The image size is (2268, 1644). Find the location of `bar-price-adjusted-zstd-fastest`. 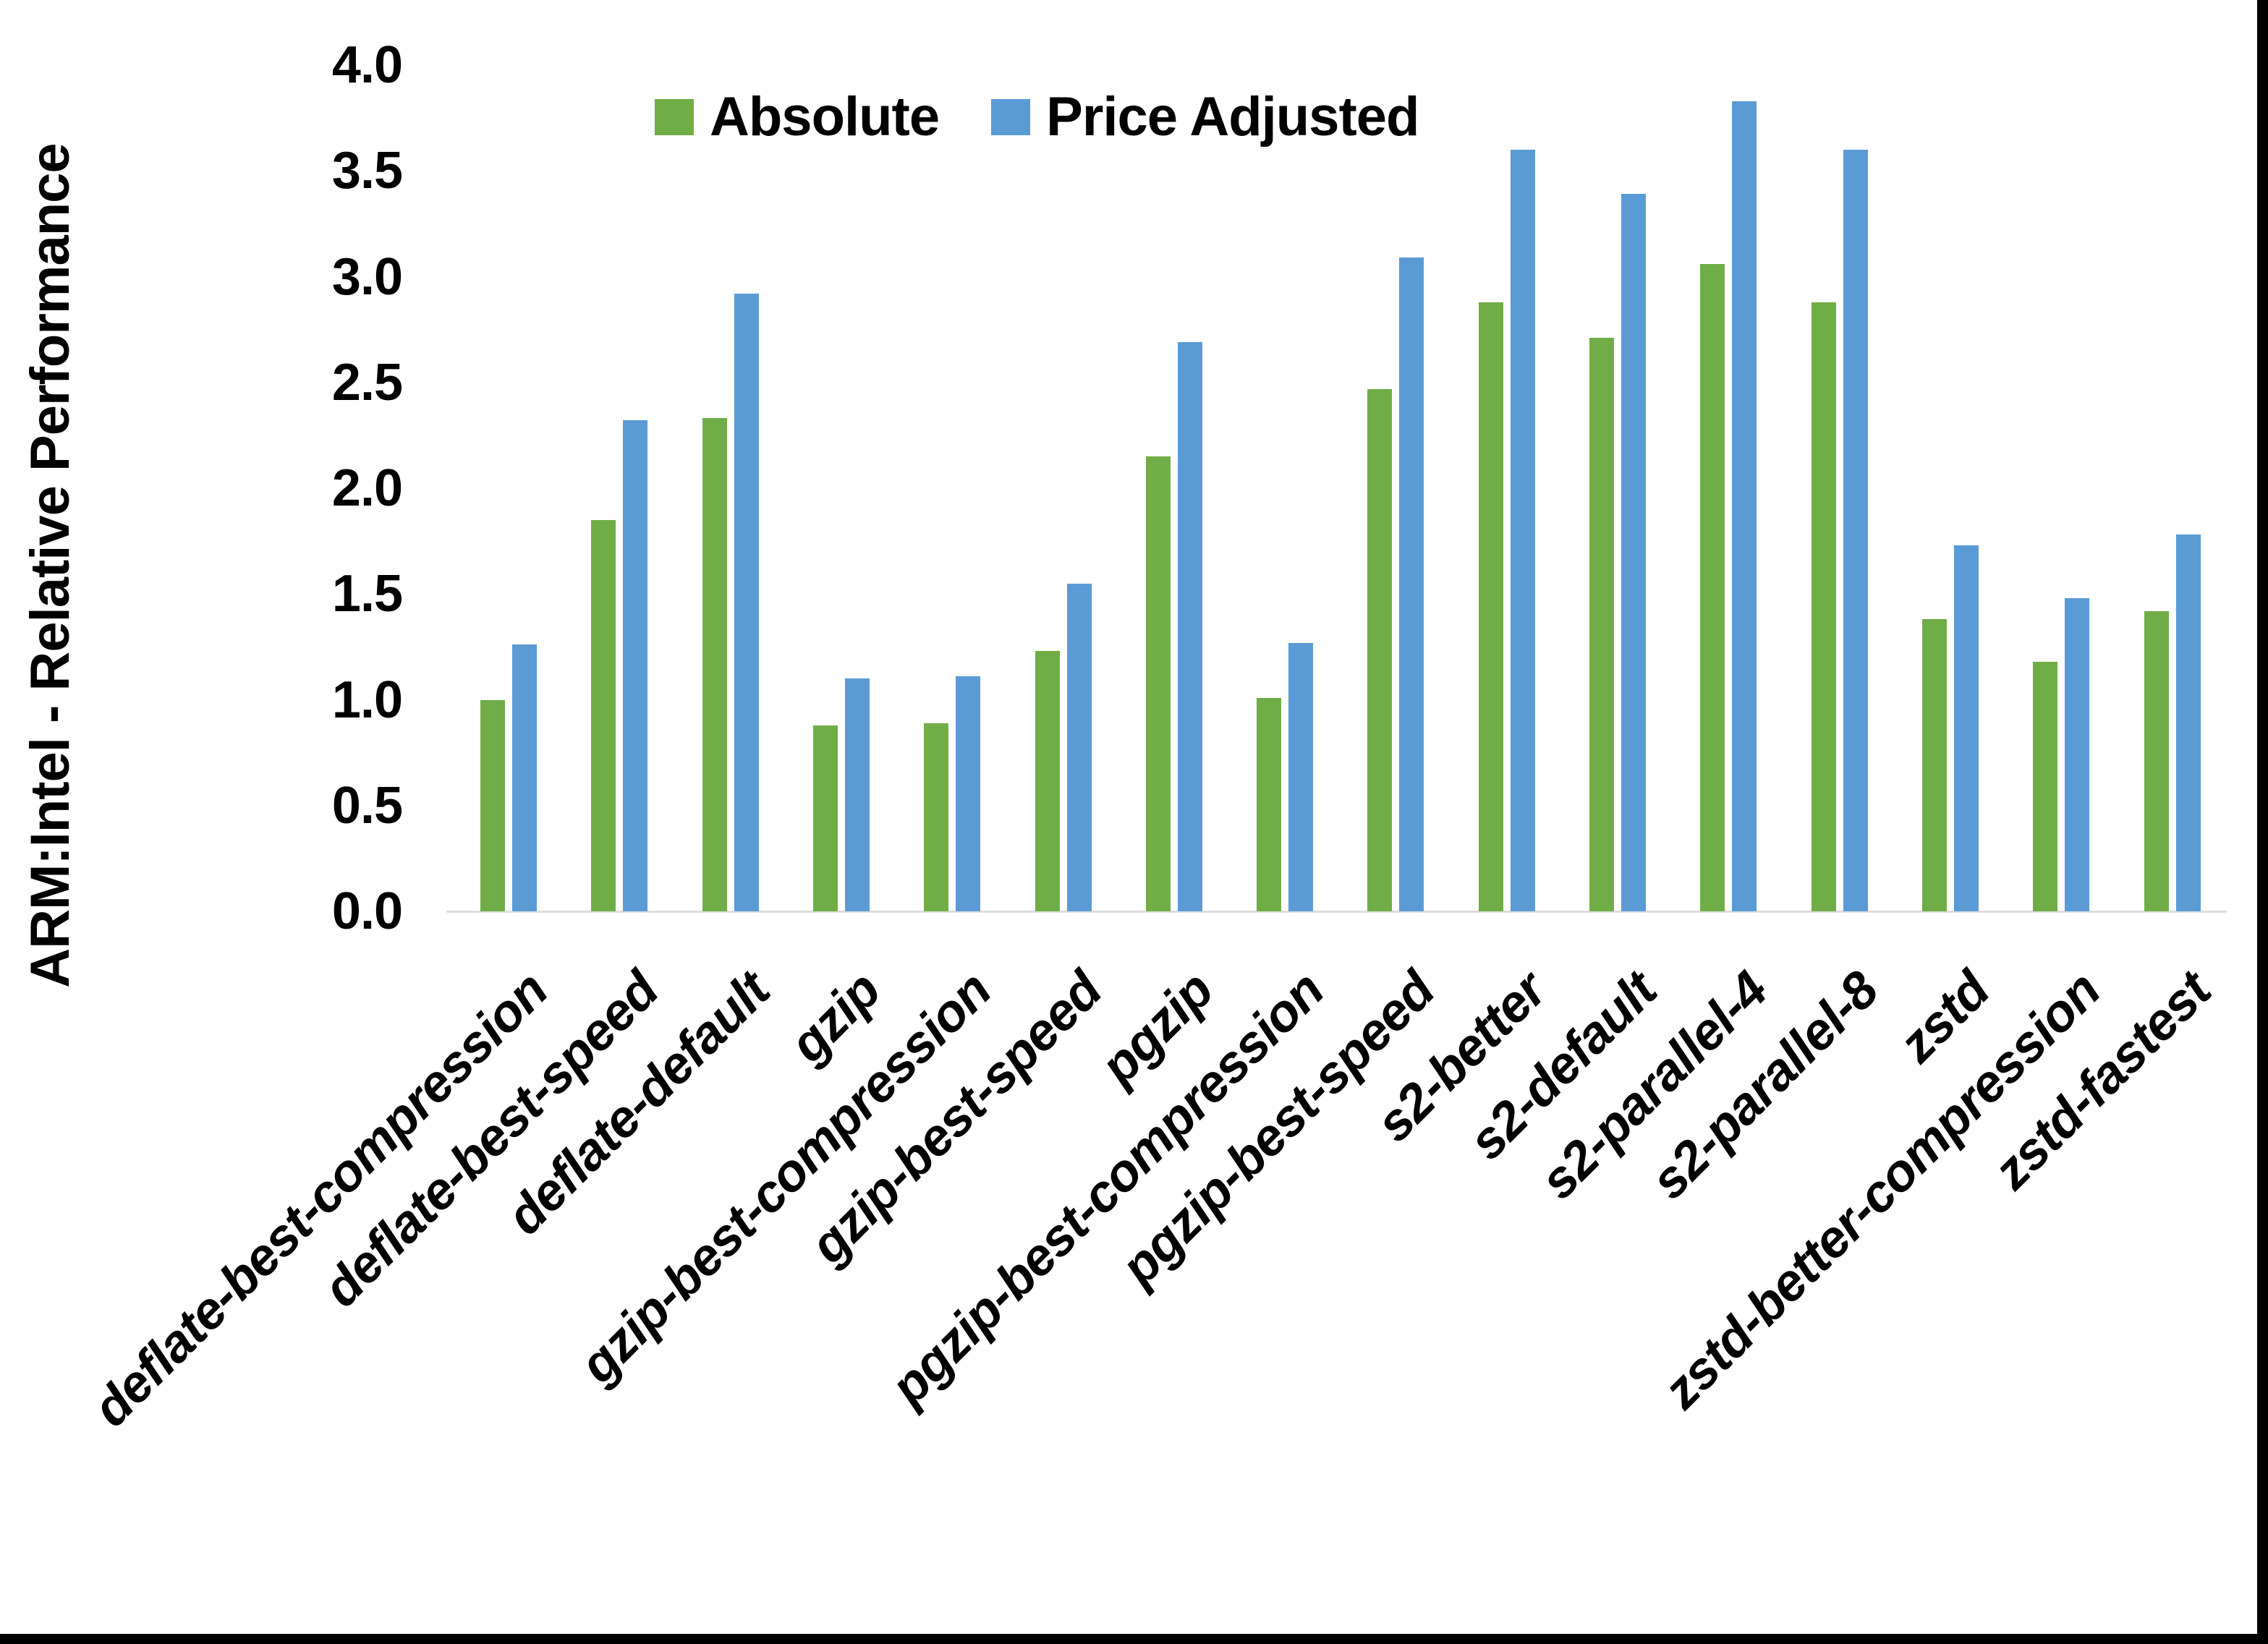

bar-price-adjusted-zstd-fastest is located at coordinates (2188, 722).